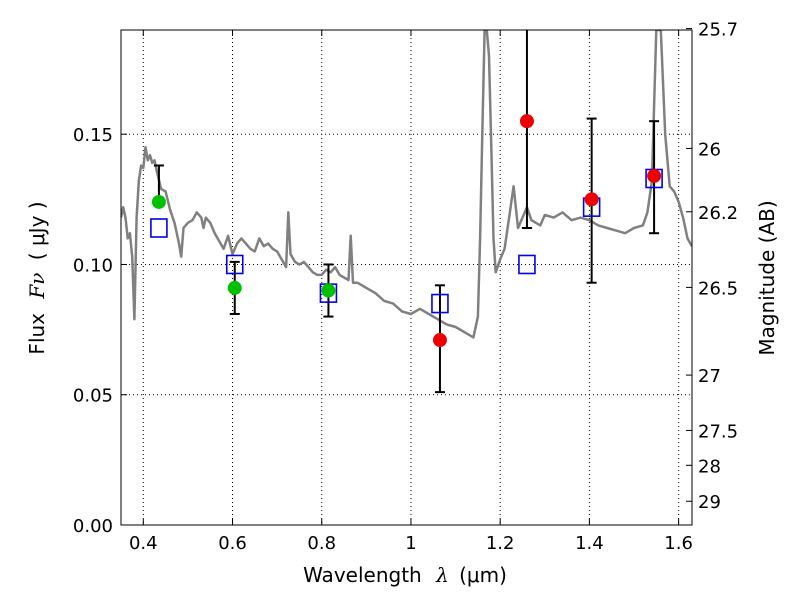 The width and height of the screenshot is (800, 600). What do you see at coordinates (718, 30) in the screenshot?
I see `mag-tick-label: 25.7` at bounding box center [718, 30].